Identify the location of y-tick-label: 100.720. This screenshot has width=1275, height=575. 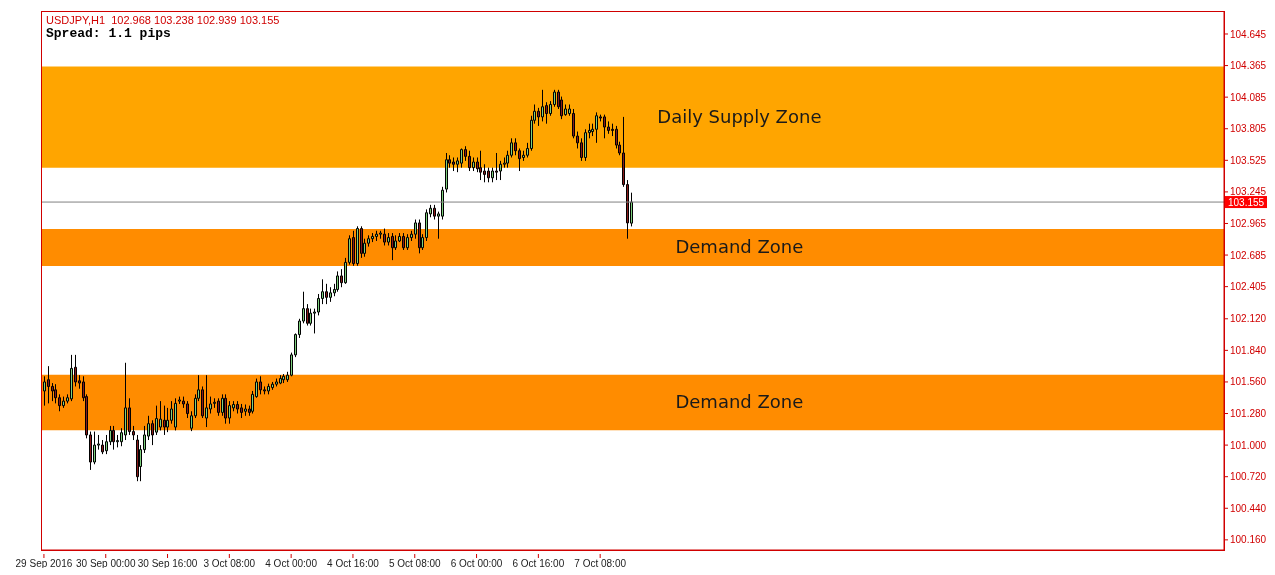
(1248, 477).